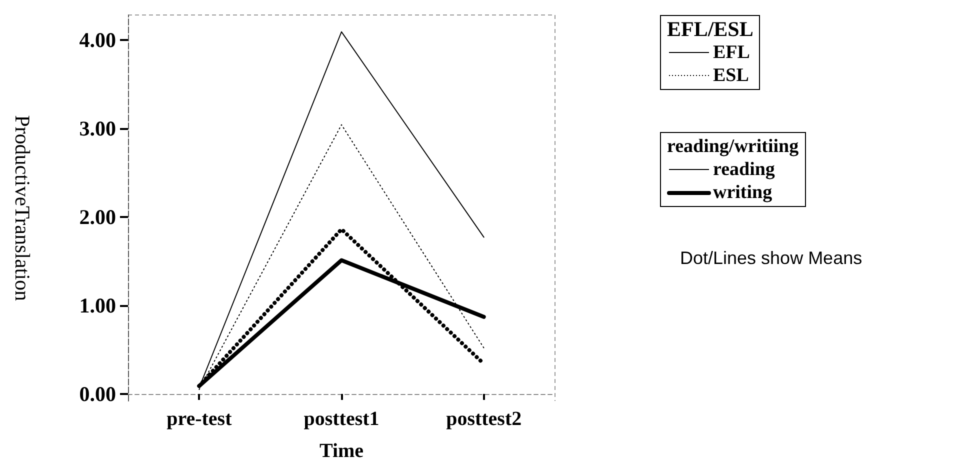  What do you see at coordinates (97, 394) in the screenshot?
I see `y-tick-label: 0.00` at bounding box center [97, 394].